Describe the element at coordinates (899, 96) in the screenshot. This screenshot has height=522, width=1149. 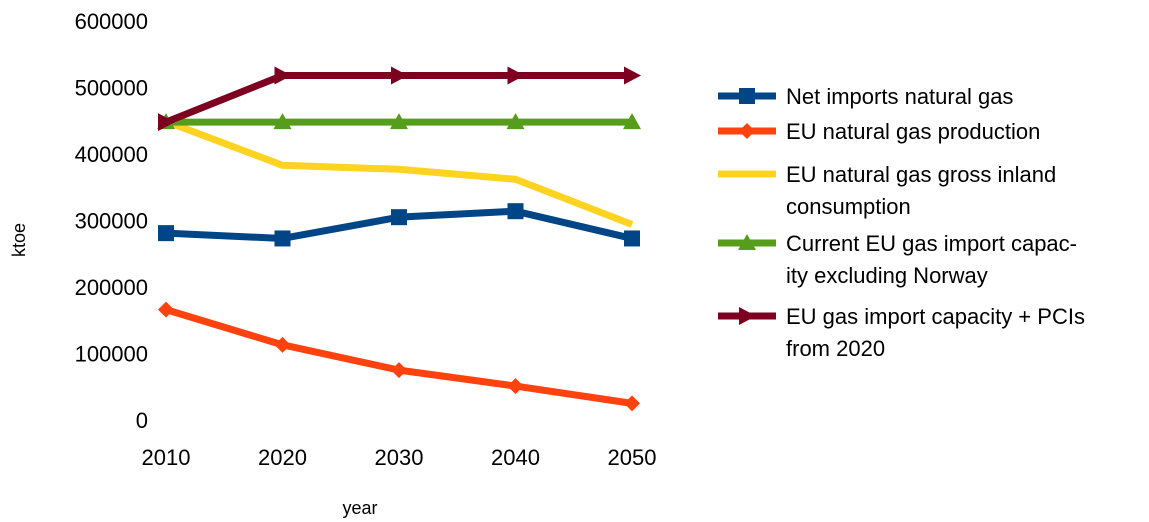
I see `legend-label: Net imports natural gas` at that location.